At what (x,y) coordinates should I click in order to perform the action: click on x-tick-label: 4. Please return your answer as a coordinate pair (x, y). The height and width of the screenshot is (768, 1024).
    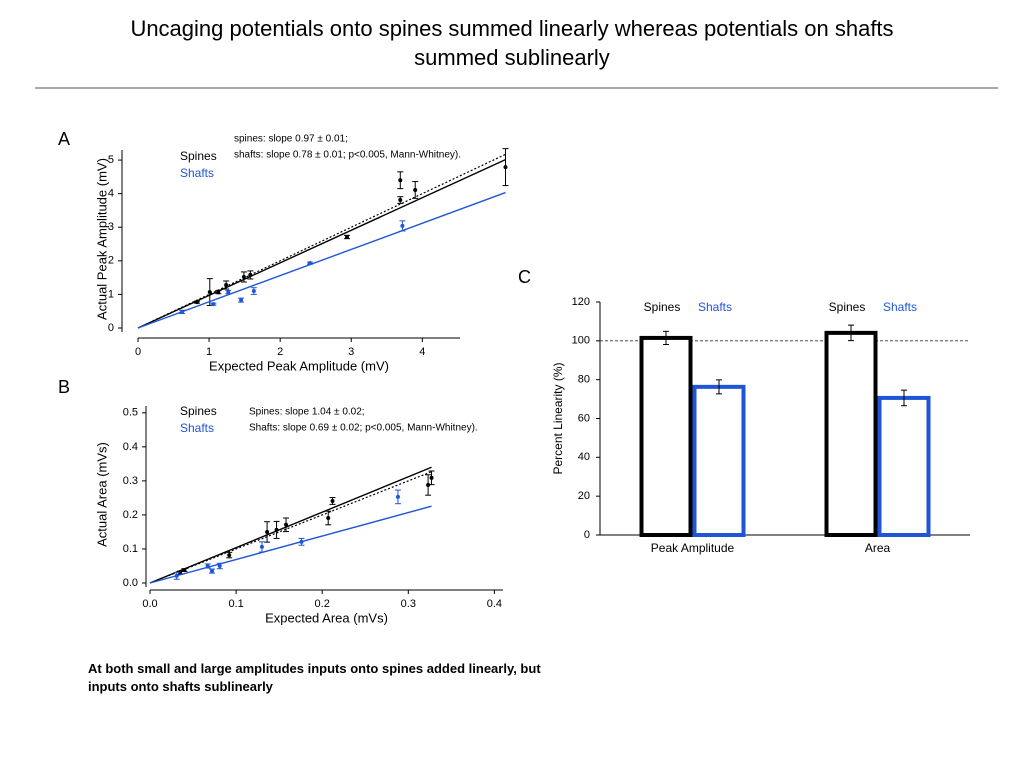
    Looking at the image, I should click on (422, 352).